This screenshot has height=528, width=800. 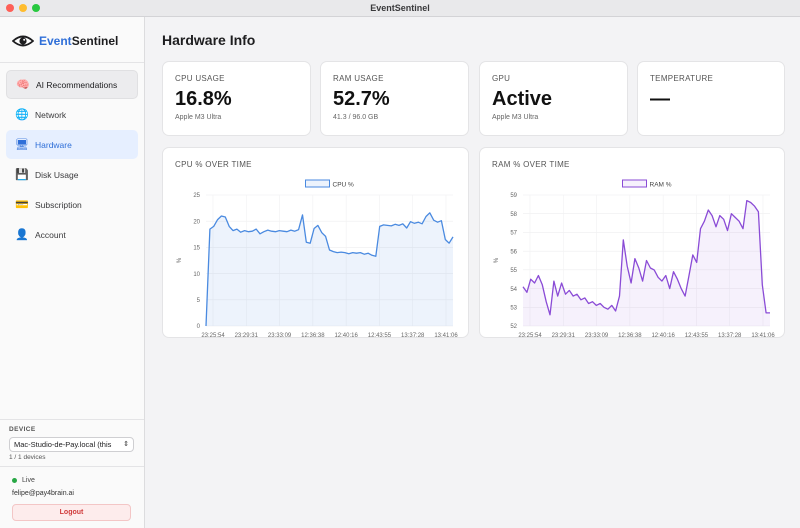 What do you see at coordinates (14, 480) in the screenshot?
I see `live-status-dot-icon` at bounding box center [14, 480].